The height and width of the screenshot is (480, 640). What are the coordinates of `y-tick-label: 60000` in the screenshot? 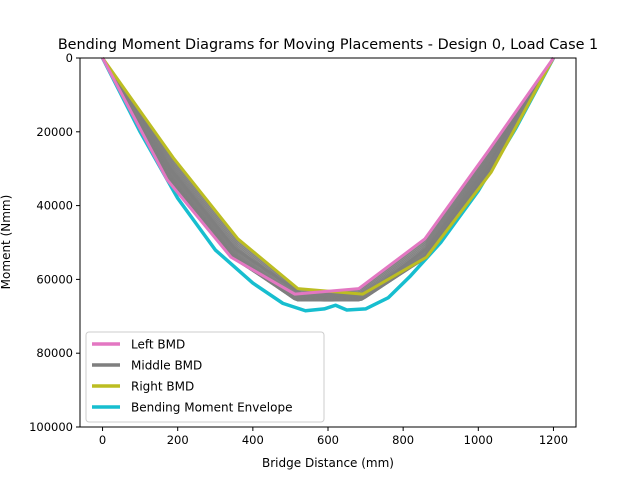 It's located at (54, 279).